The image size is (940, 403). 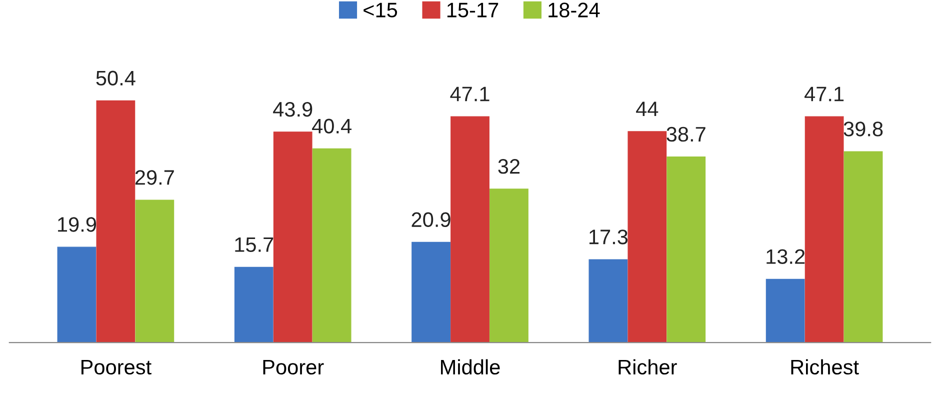 What do you see at coordinates (647, 367) in the screenshot?
I see `x-tick-label: Richer` at bounding box center [647, 367].